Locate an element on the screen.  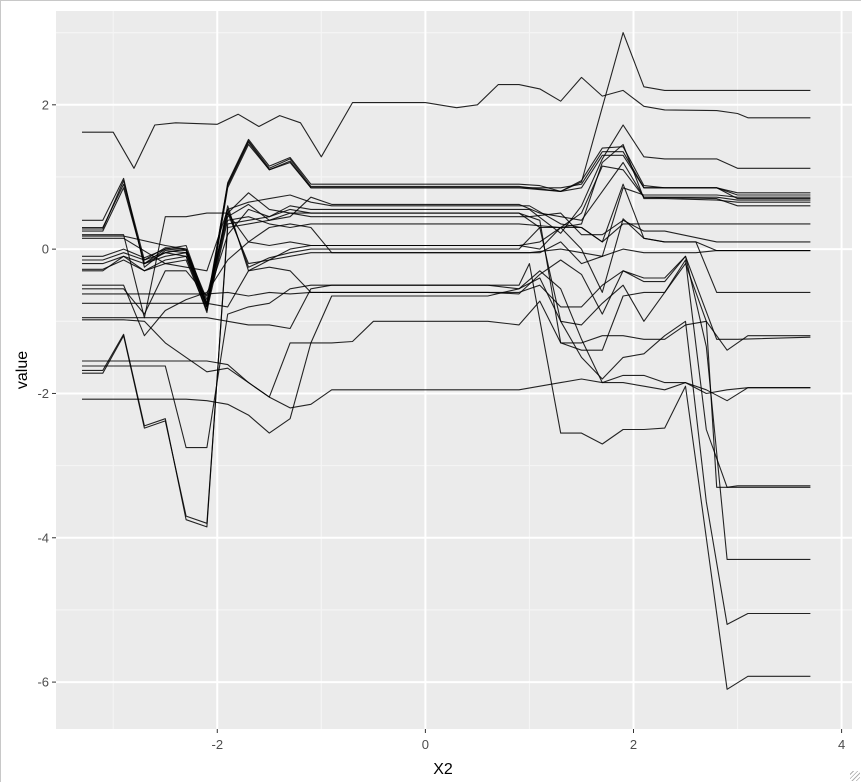
y-axis: 2 0 -2 -4 -6 is located at coordinates (46, 393).